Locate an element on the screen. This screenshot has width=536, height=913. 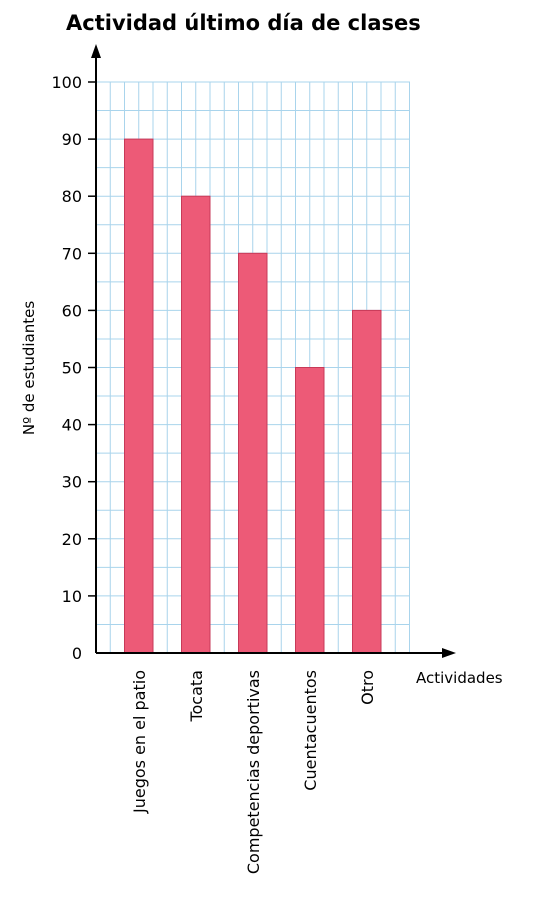
y-tick-label: 90 is located at coordinates (72, 139).